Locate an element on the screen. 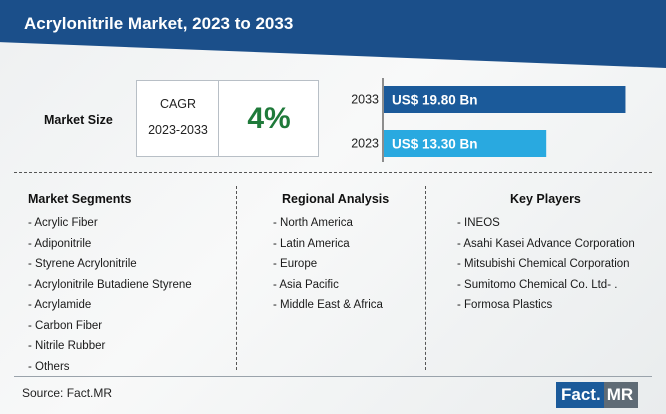  segment-item: - Adiponitrile is located at coordinates (60, 243).